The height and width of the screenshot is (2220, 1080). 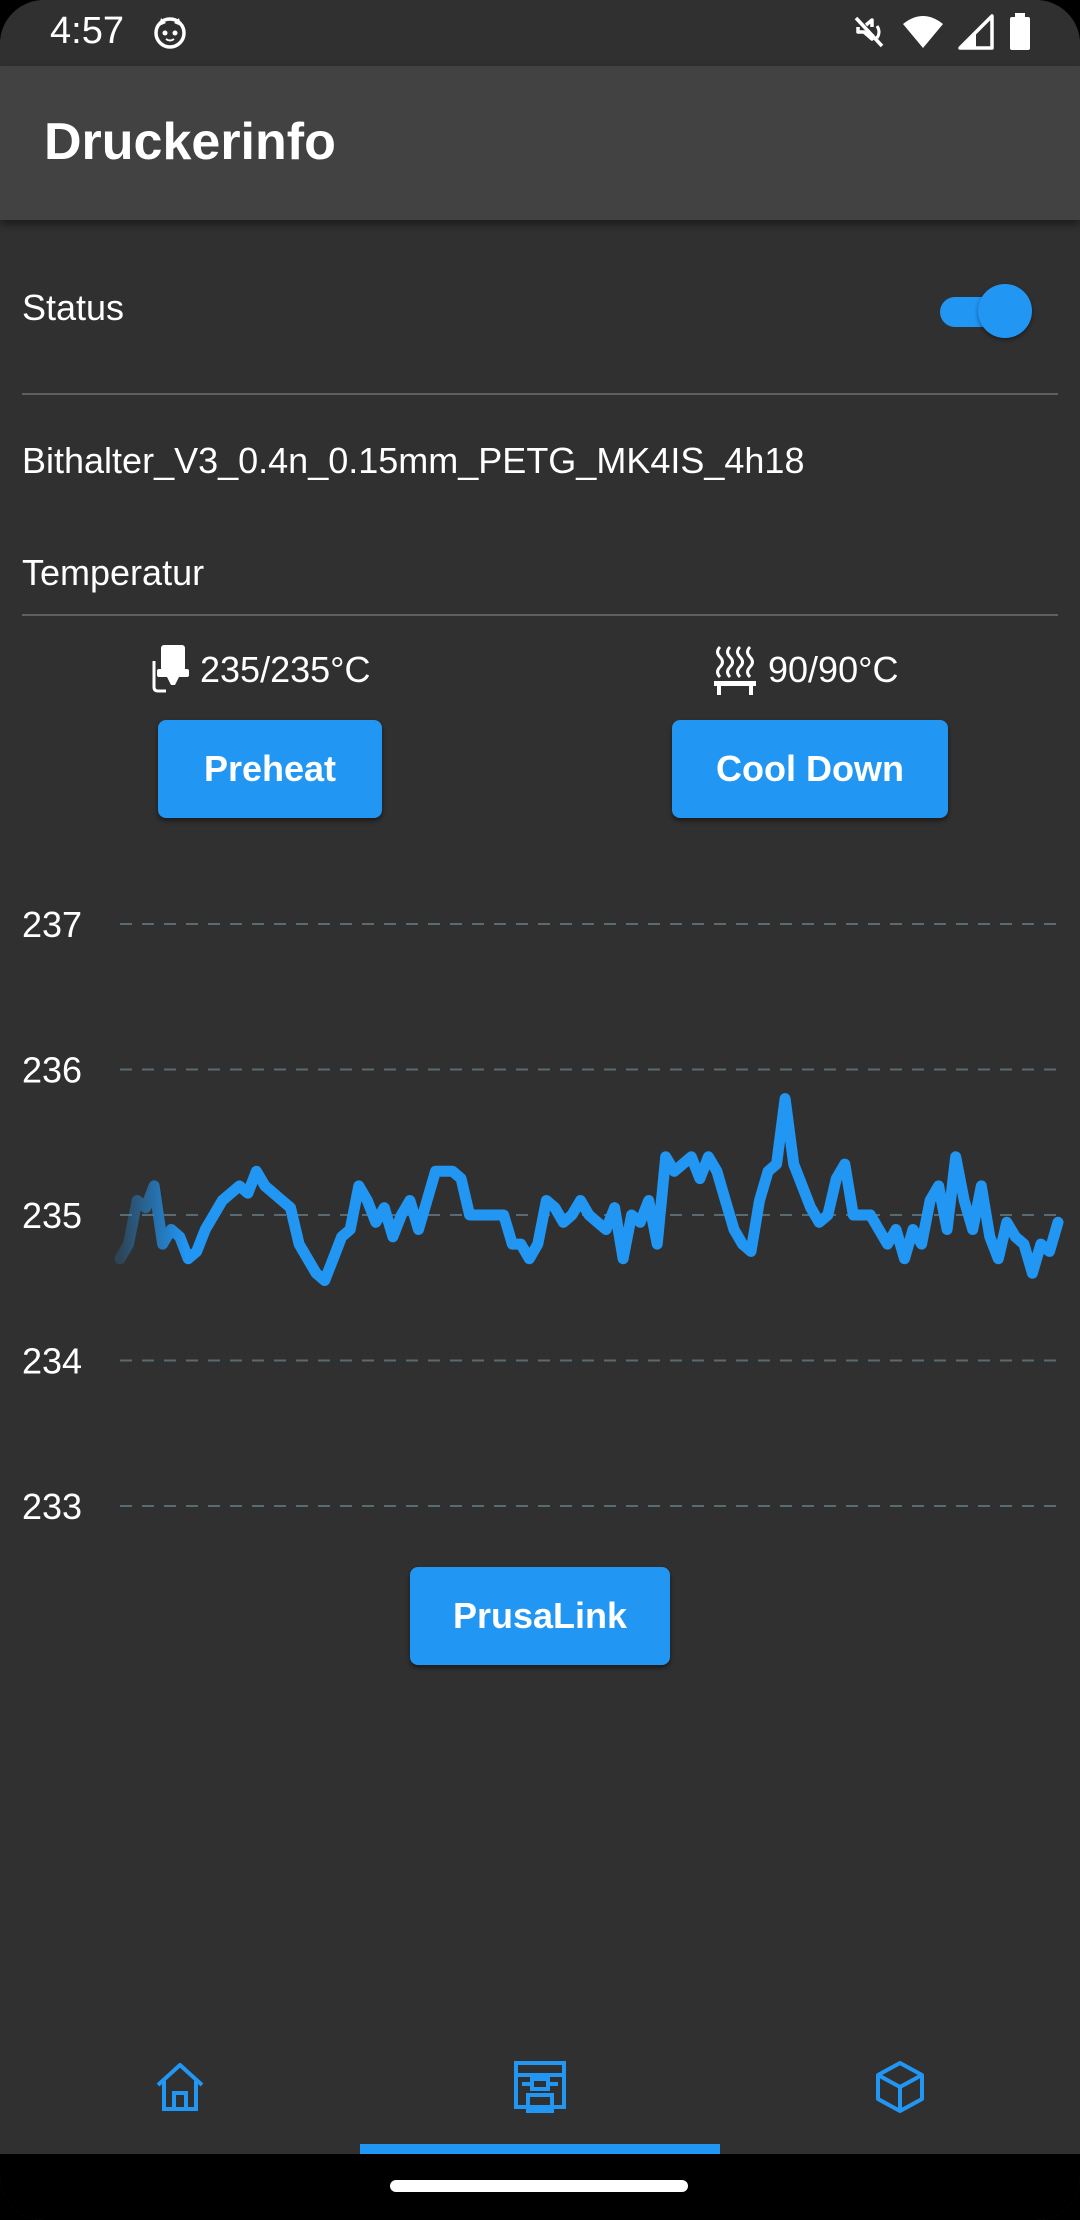 I want to click on nozzle-icon, so click(x=170, y=669).